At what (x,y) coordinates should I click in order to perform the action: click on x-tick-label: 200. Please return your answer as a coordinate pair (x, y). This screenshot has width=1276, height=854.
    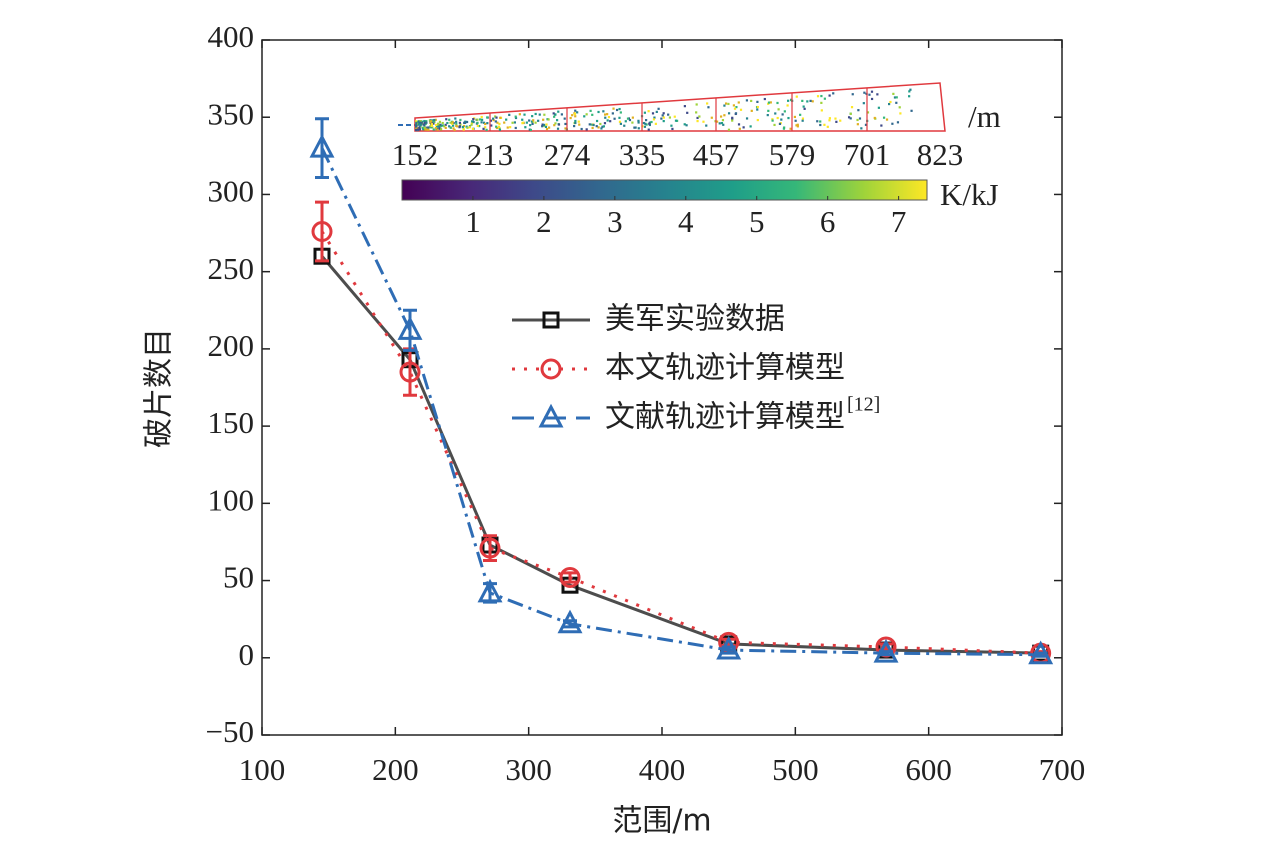
    Looking at the image, I should click on (395, 769).